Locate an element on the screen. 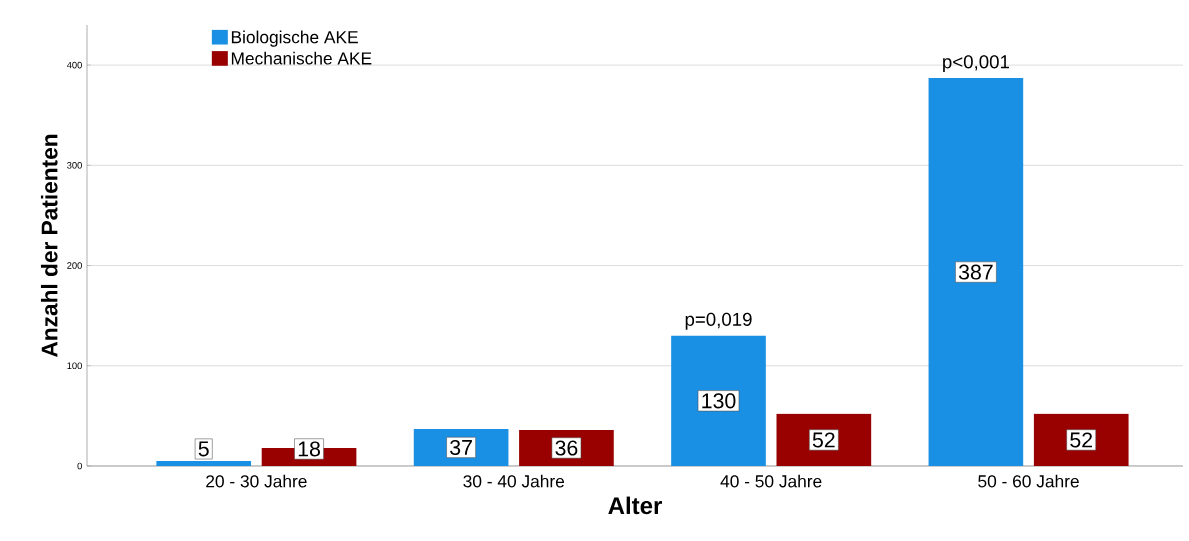 The height and width of the screenshot is (541, 1189). data-label: 37 is located at coordinates (461, 447).